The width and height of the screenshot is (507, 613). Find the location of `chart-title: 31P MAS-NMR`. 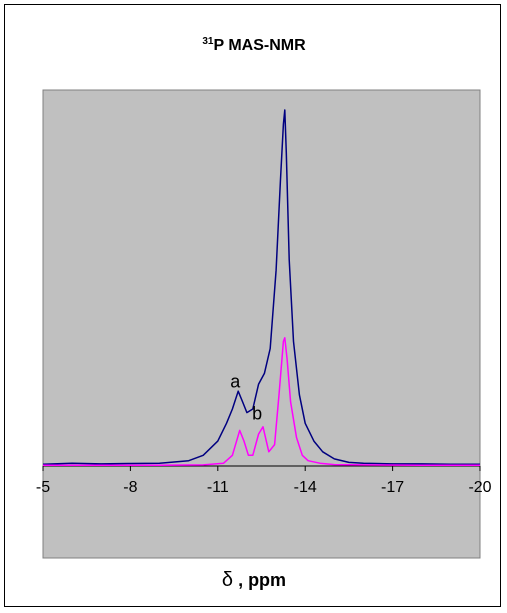

chart-title: 31P MAS-NMR is located at coordinates (254, 45).